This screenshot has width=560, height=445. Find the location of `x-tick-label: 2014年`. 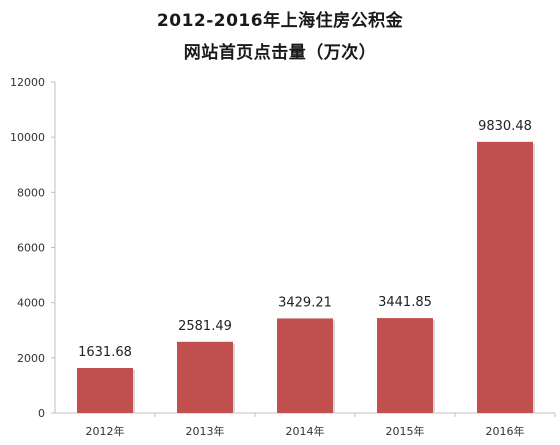

x-tick-label: 2014年 is located at coordinates (305, 431).